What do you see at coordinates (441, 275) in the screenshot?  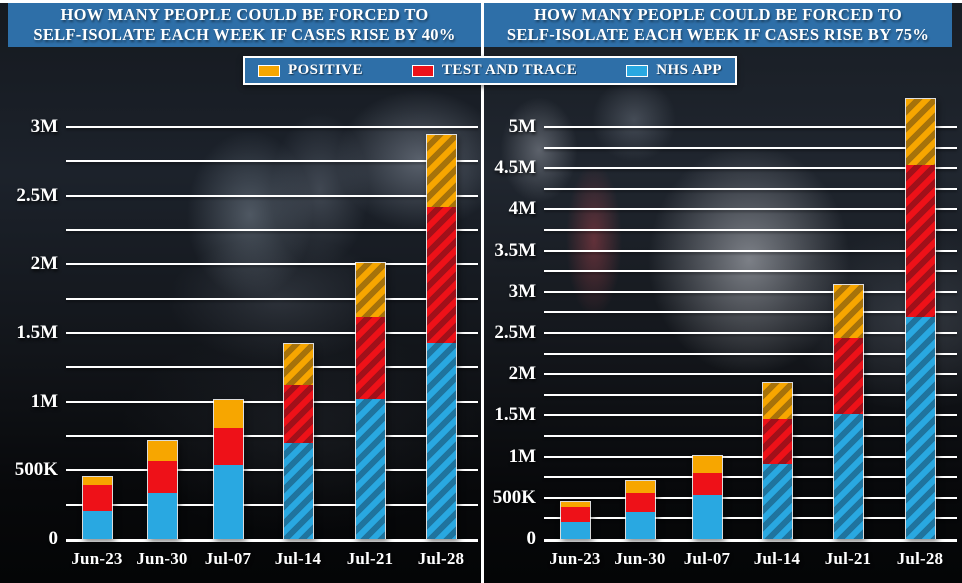 I see `bar-segment-jul-28-test-and-trace` at bounding box center [441, 275].